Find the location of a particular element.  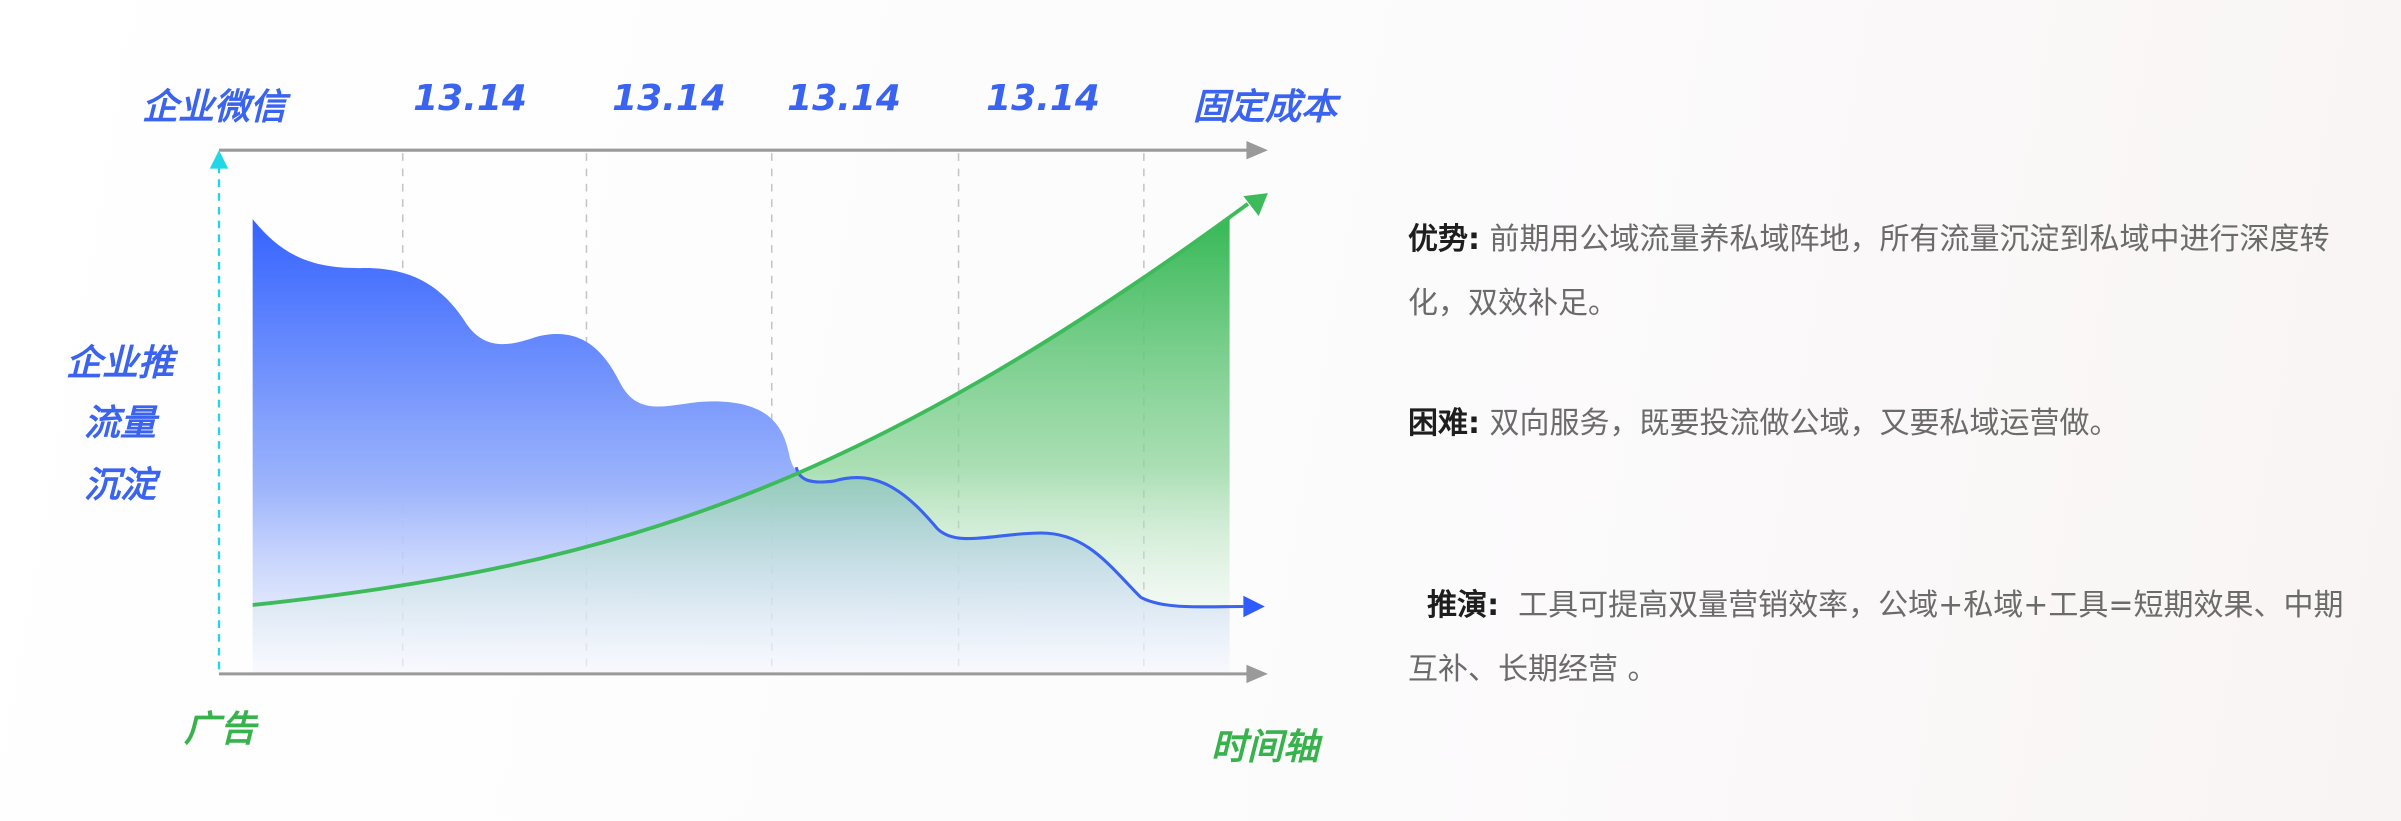

top-left-label: 企业微信 is located at coordinates (214, 107).